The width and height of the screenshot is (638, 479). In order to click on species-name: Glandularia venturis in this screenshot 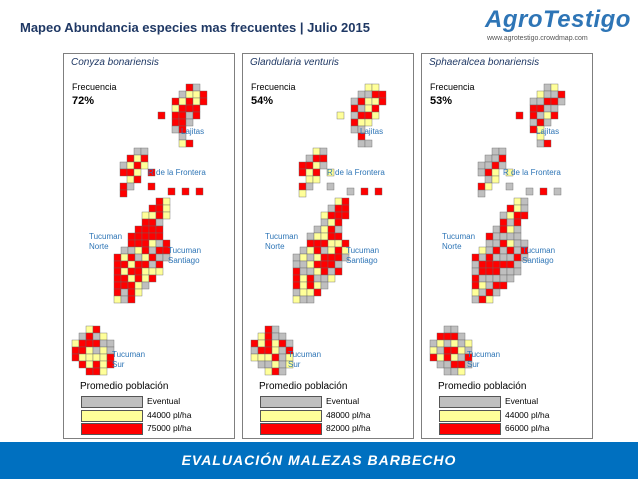, I will do `click(294, 62)`.